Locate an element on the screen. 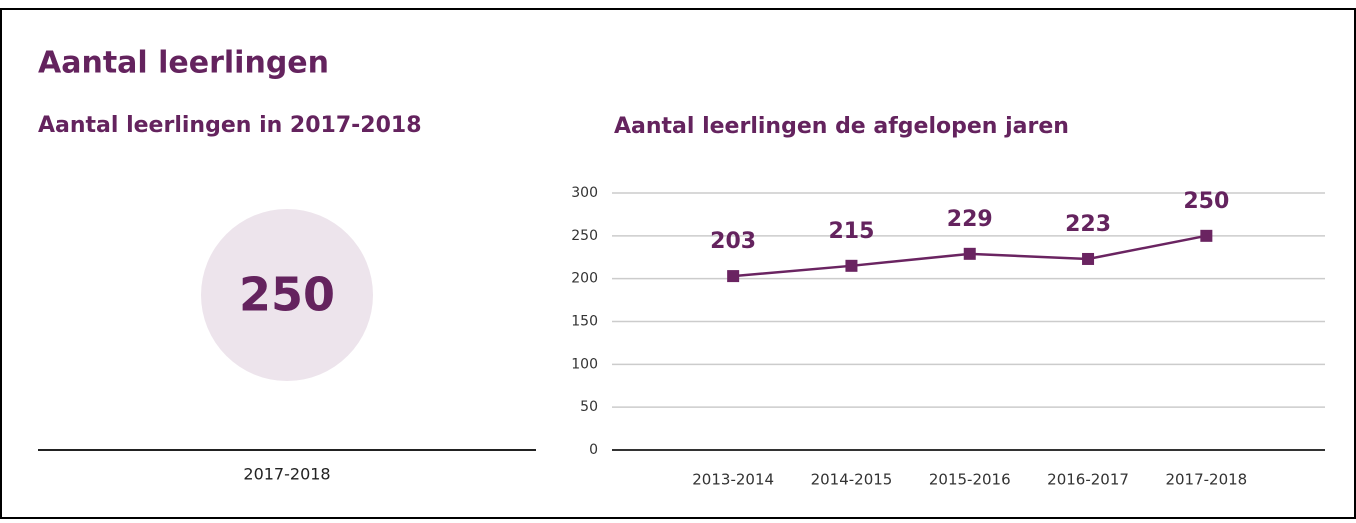  data-label: 203 is located at coordinates (733, 241).